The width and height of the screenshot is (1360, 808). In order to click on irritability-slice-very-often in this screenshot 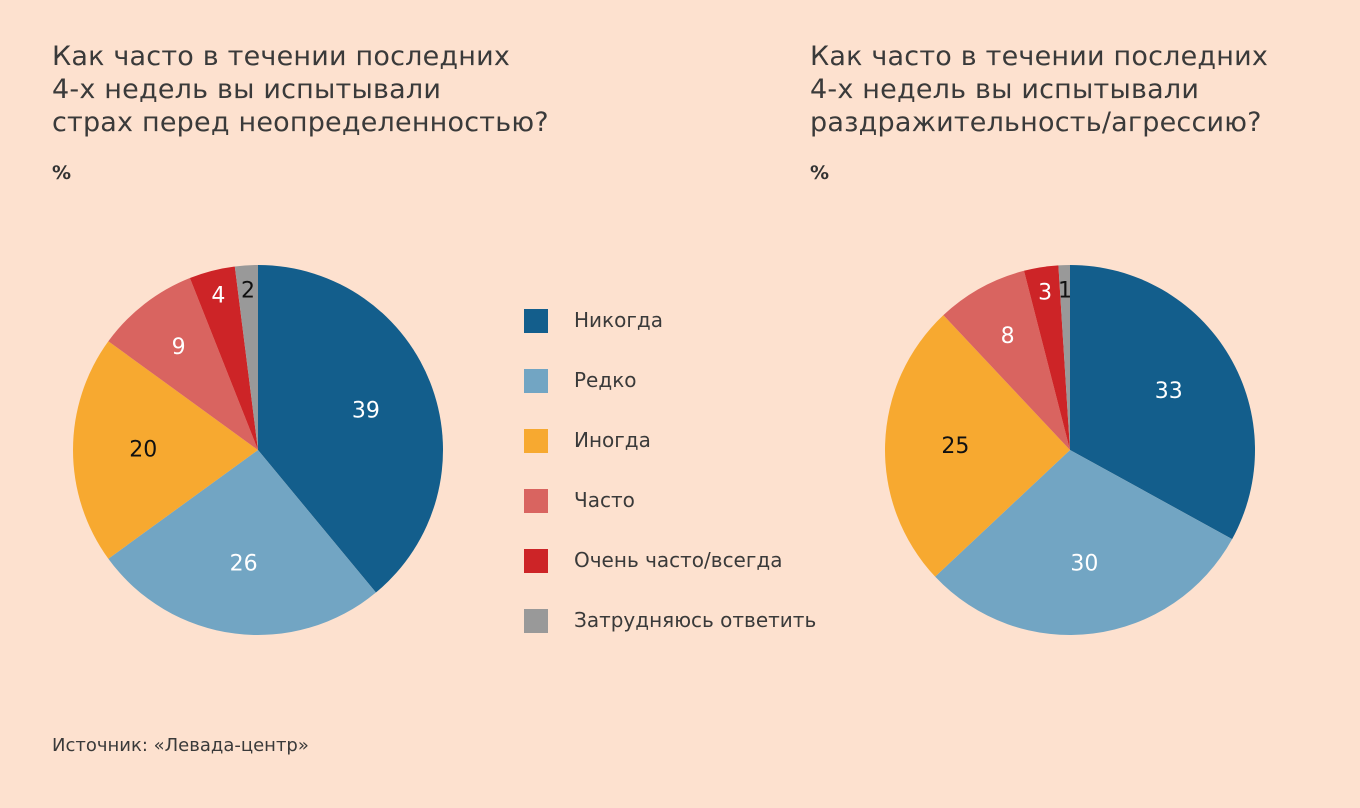, I will do `click(1046, 357)`.